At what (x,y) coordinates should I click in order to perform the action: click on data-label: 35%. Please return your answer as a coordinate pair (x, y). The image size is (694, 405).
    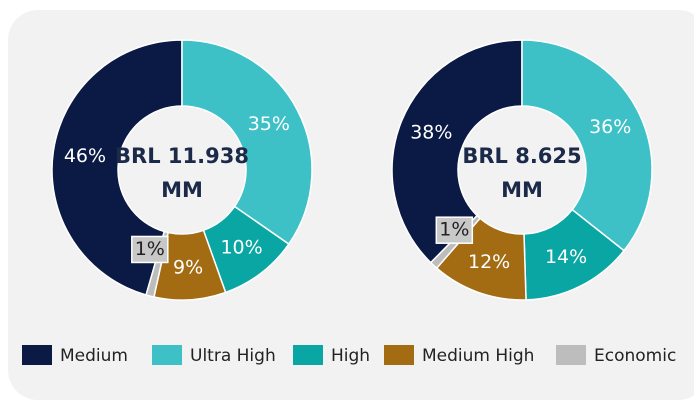
    Looking at the image, I should click on (269, 124).